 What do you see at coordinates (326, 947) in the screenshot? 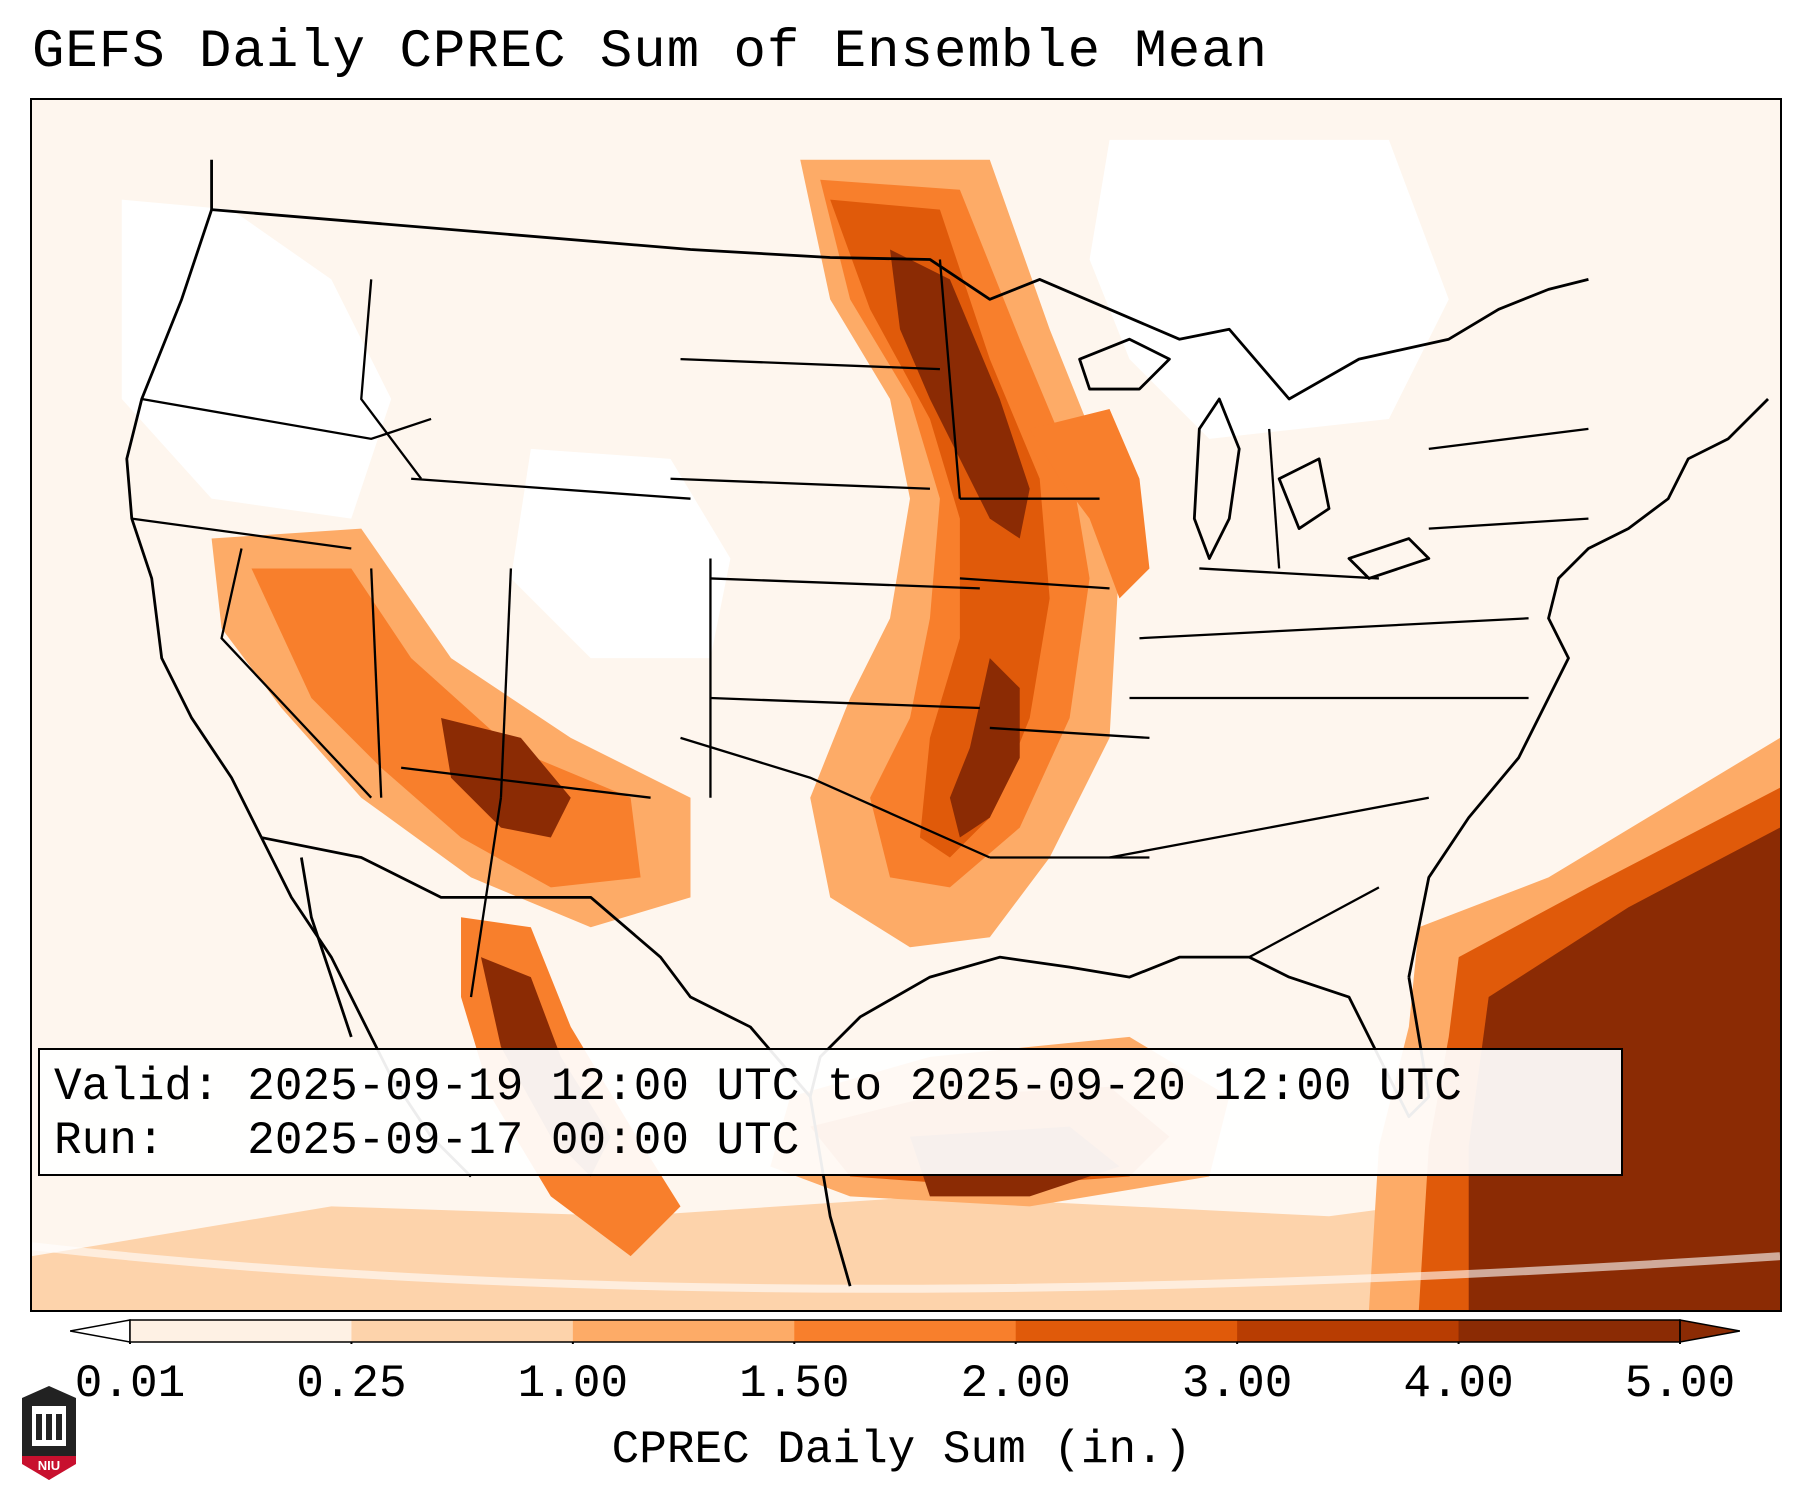
I see `baja-coast` at bounding box center [326, 947].